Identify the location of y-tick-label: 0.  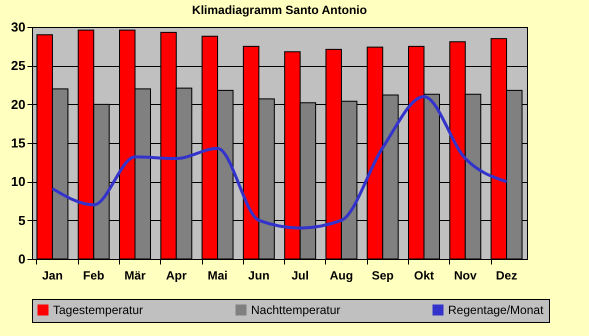
(22, 259).